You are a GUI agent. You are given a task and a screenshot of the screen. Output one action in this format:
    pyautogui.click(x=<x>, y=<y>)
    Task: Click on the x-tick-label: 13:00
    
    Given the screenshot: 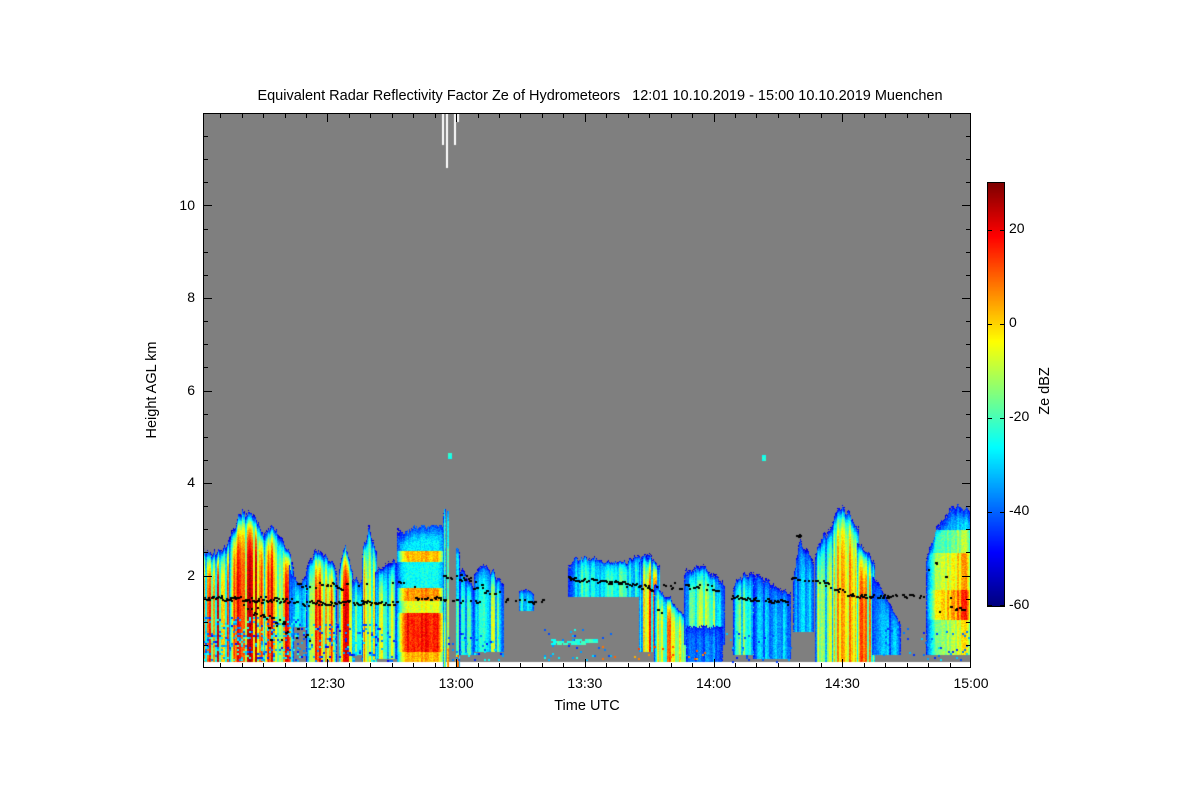 What is the action you would take?
    pyautogui.click(x=456, y=683)
    